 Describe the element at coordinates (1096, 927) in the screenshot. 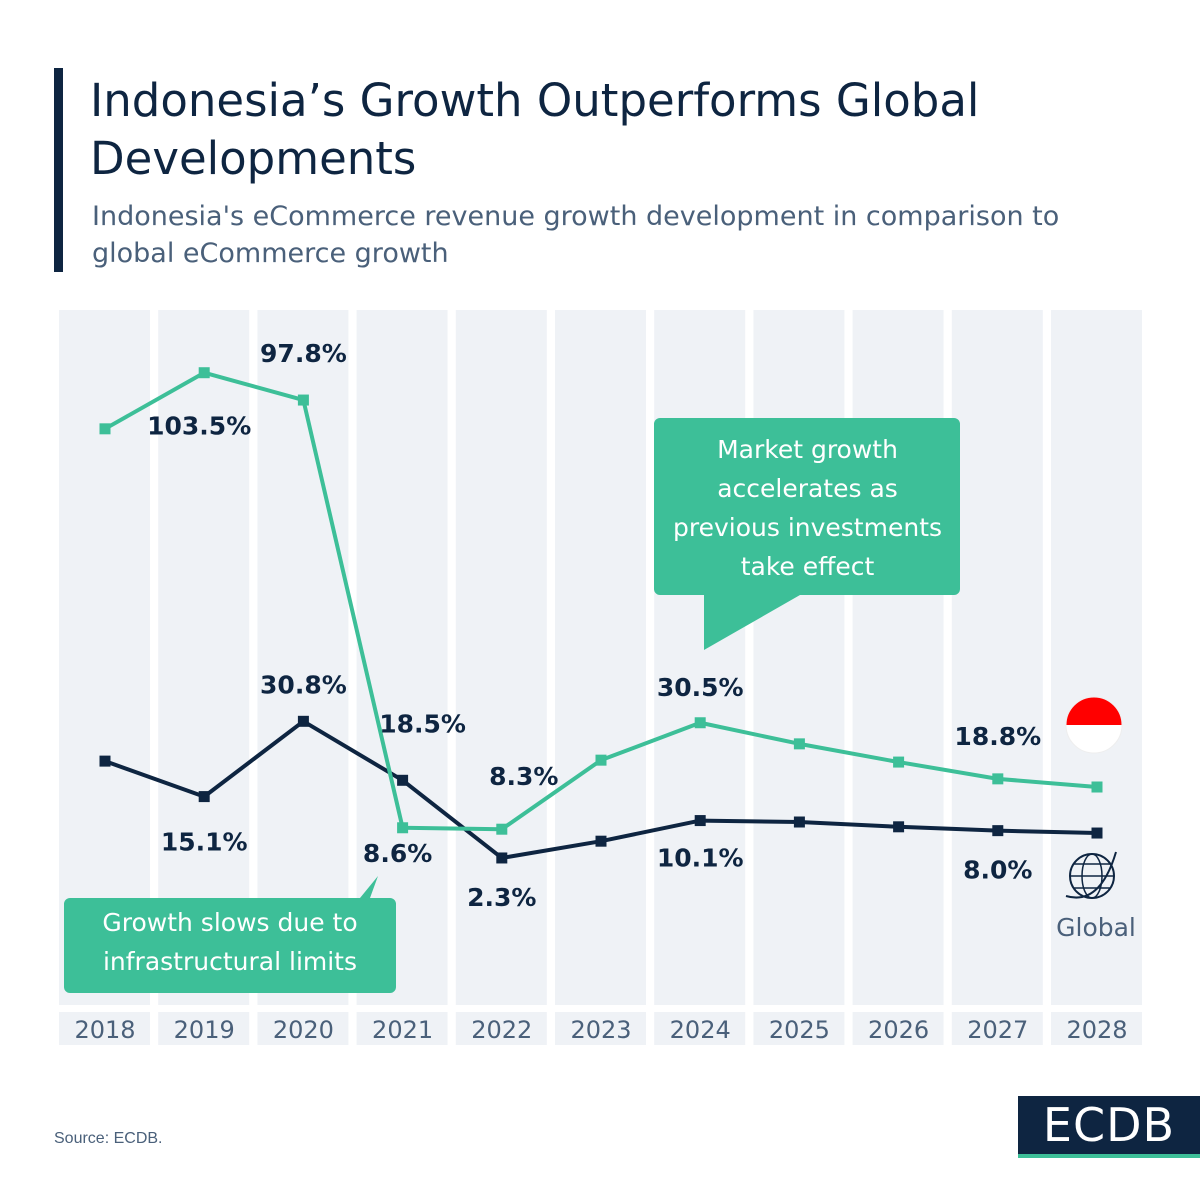

I see `global-series-label: Global` at that location.